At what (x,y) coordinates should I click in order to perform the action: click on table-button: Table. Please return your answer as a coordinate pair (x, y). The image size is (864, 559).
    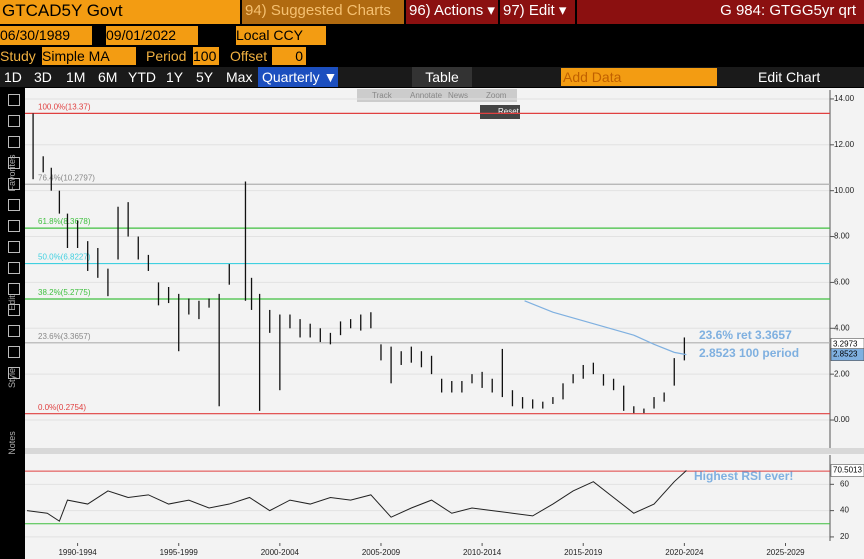
    Looking at the image, I should click on (442, 77).